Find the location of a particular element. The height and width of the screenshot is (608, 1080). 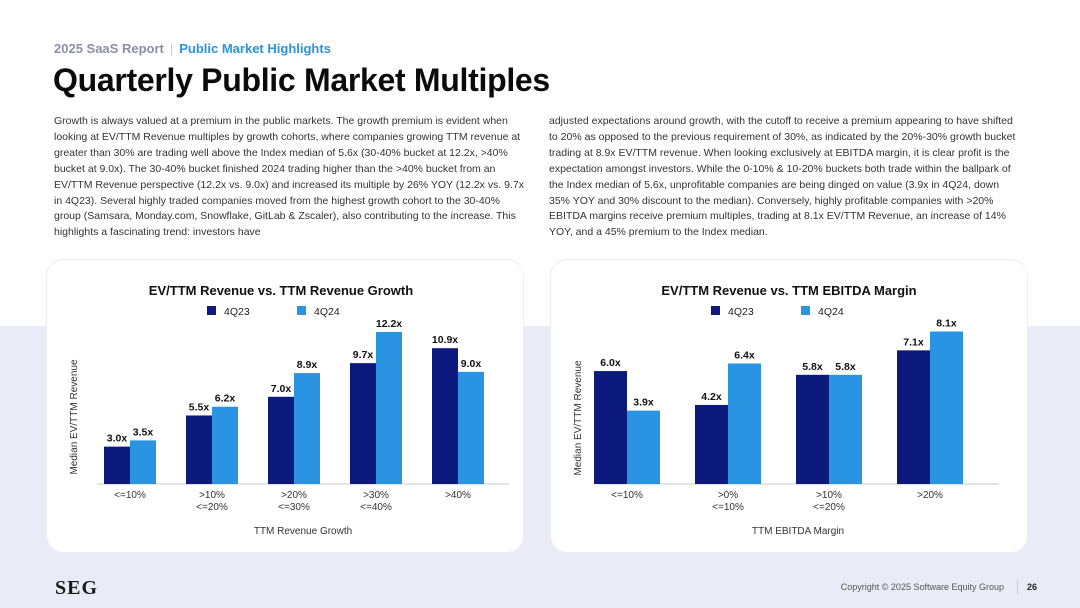

data-label-4q24-3: 8.1x is located at coordinates (946, 324).